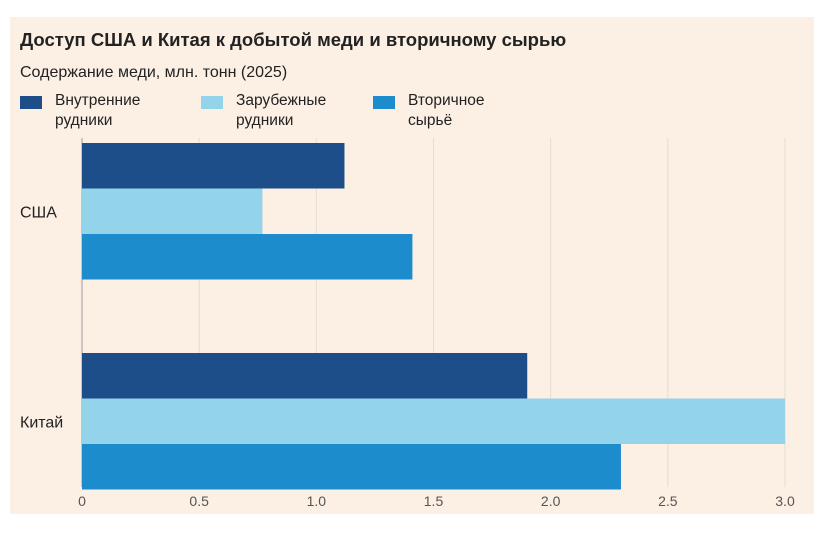  I want to click on legend-label-domestic-mines: Внутренние рудники, so click(98, 110).